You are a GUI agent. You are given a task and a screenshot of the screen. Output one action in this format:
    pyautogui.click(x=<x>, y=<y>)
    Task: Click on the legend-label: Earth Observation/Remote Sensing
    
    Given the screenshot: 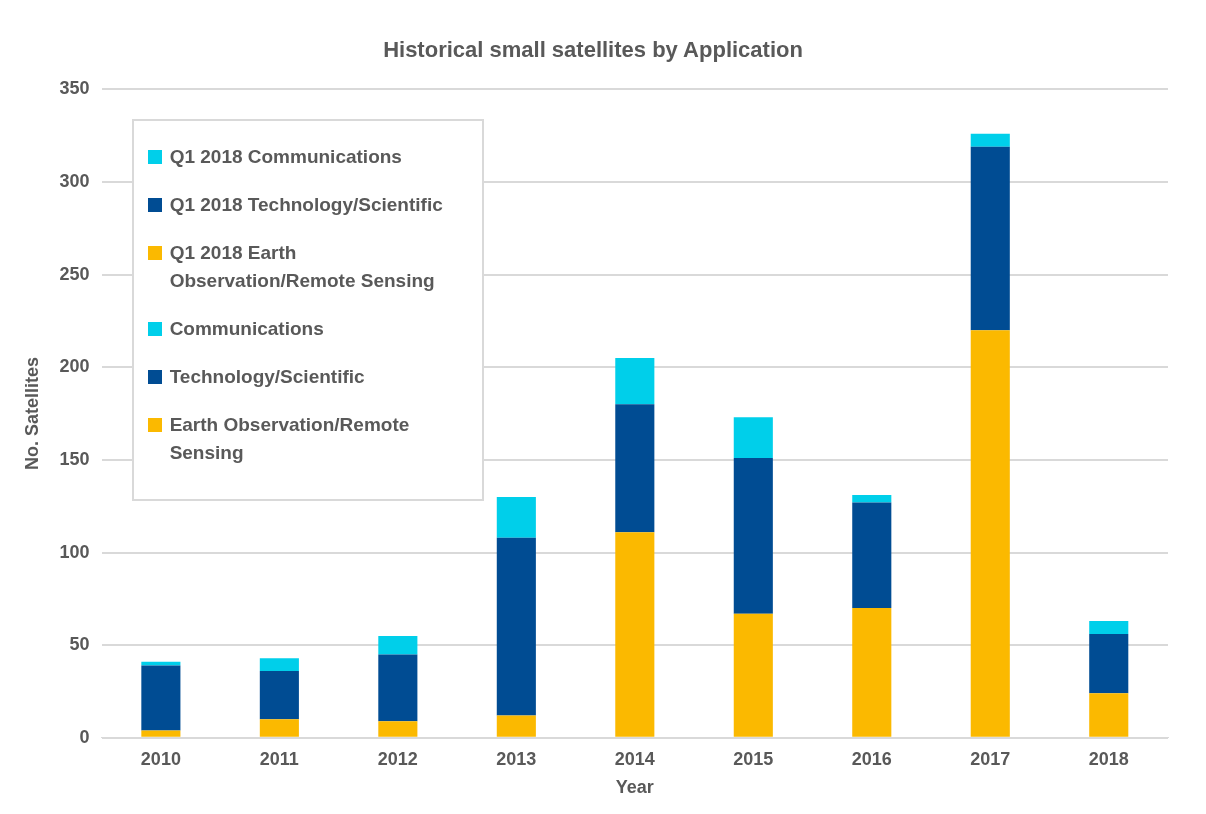 What is the action you would take?
    pyautogui.click(x=290, y=439)
    